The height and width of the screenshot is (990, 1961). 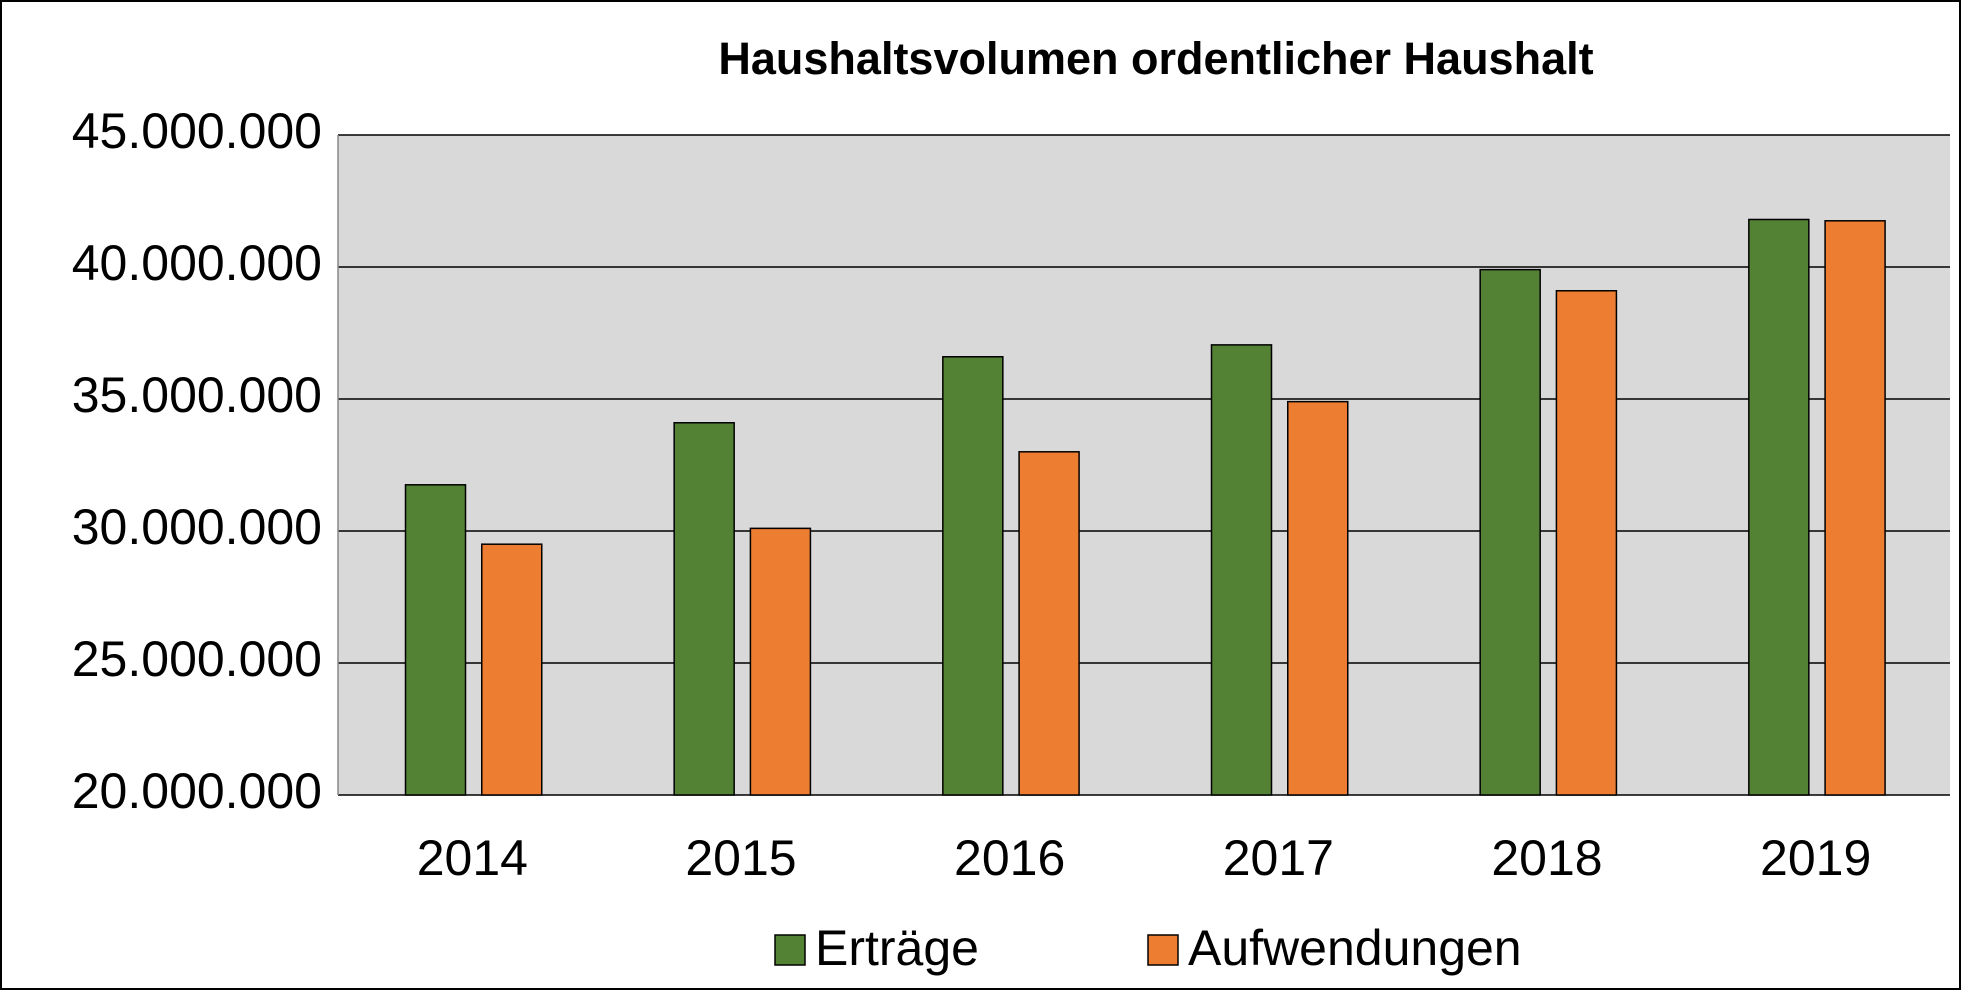 What do you see at coordinates (1009, 858) in the screenshot?
I see `x-tick-label: 2016` at bounding box center [1009, 858].